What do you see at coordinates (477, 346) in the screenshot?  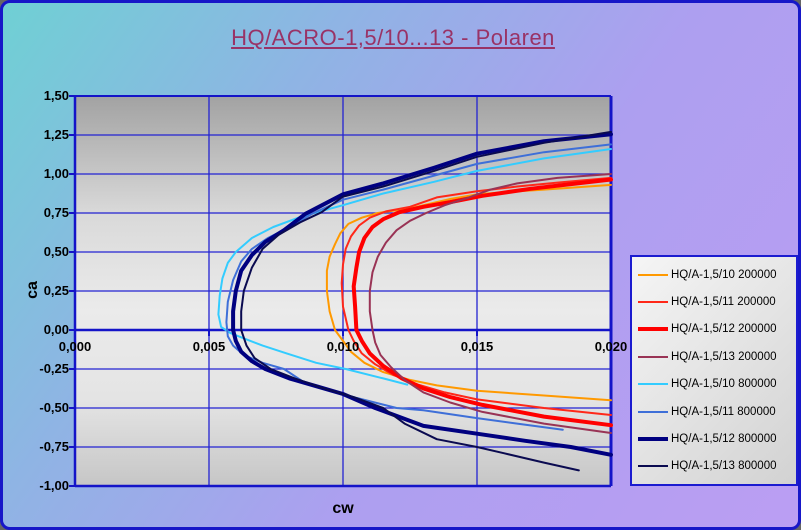 I see `x-axis-tick-label: 0,015` at bounding box center [477, 346].